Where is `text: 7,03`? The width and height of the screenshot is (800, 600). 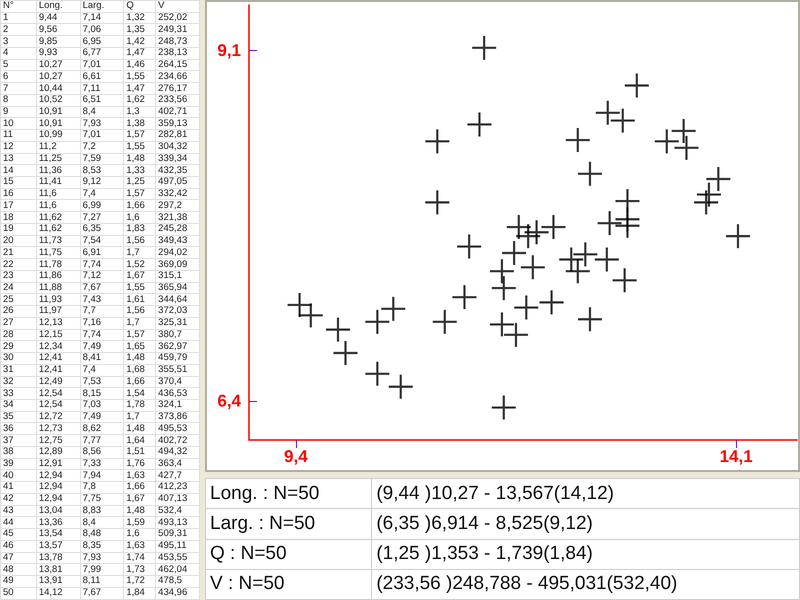 text: 7,03 is located at coordinates (102, 405).